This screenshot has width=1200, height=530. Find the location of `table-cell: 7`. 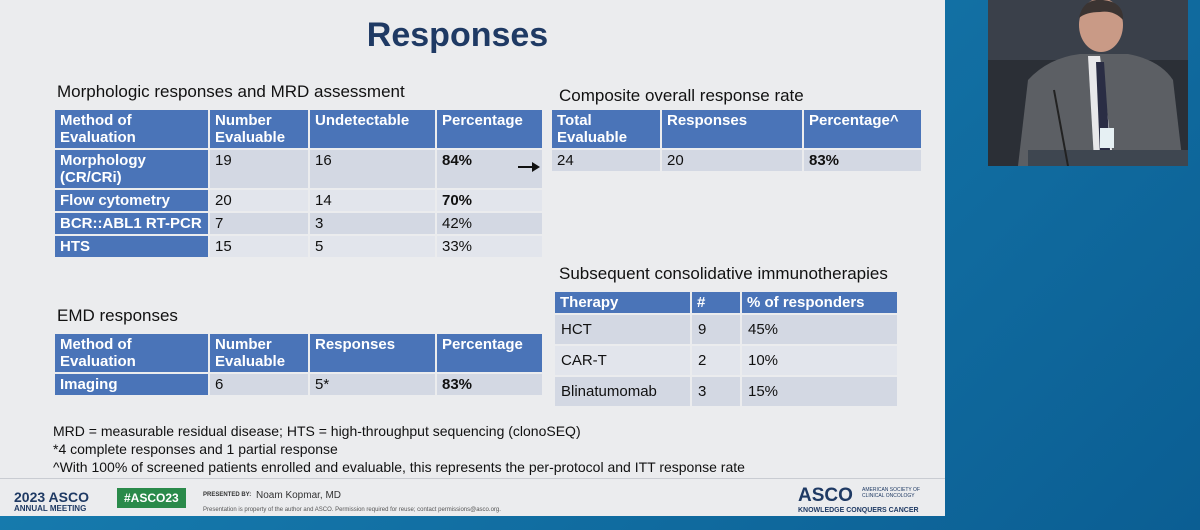

table-cell: 7 is located at coordinates (259, 223).